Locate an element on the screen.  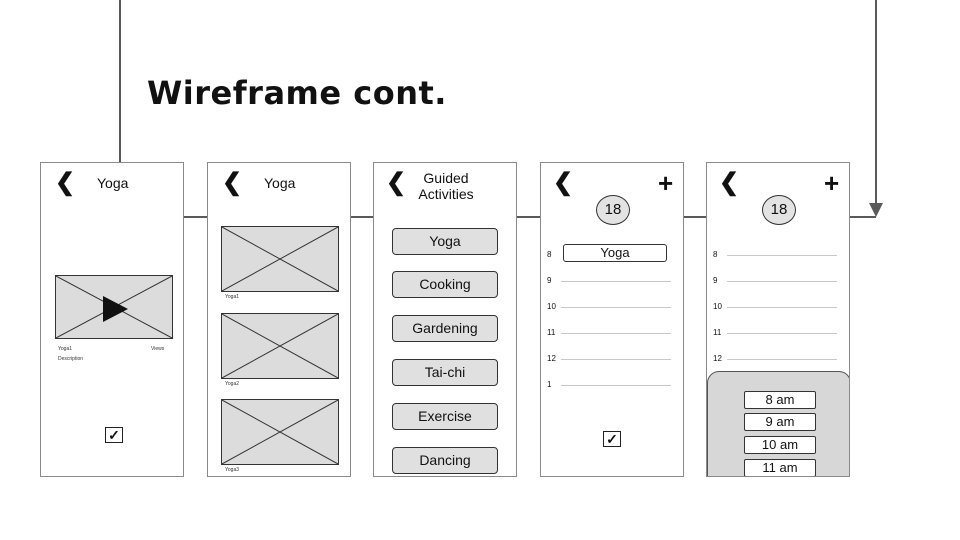
time-picker-sheet: 8 am 9 am 10 am 11 am is located at coordinates (778, 423).